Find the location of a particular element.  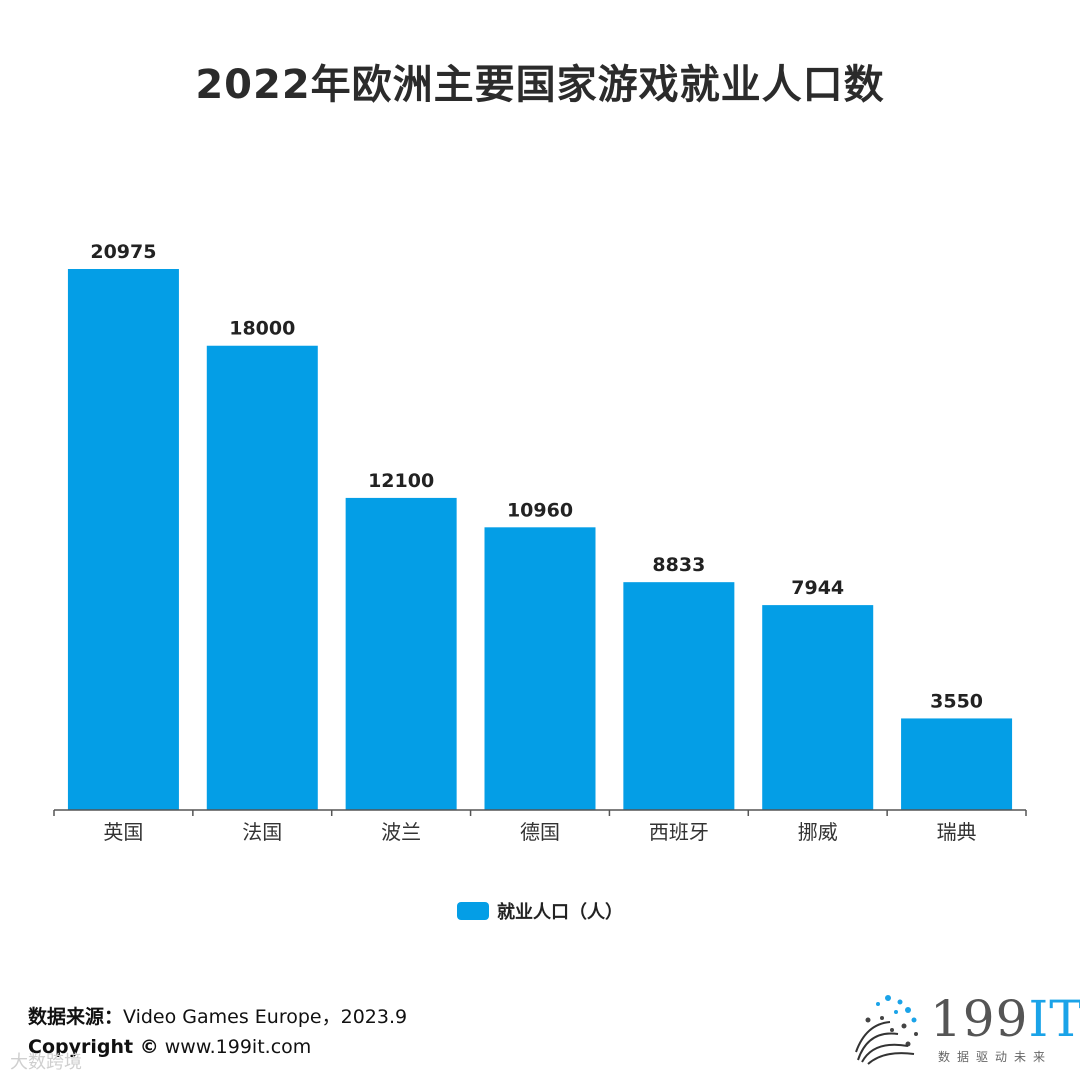

data-source: 数据来源：Video Games Europe，2023.9 is located at coordinates (217, 1015).